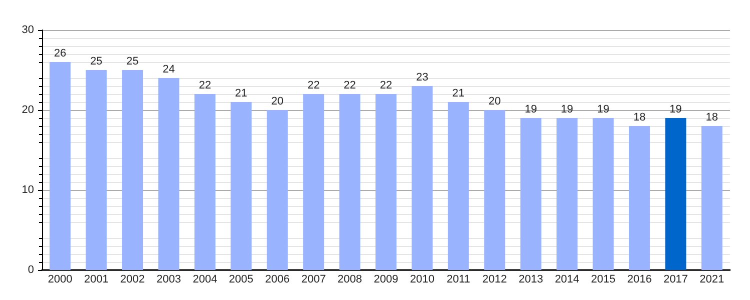  Describe the element at coordinates (28, 110) in the screenshot. I see `y-tick-label: 20` at that location.